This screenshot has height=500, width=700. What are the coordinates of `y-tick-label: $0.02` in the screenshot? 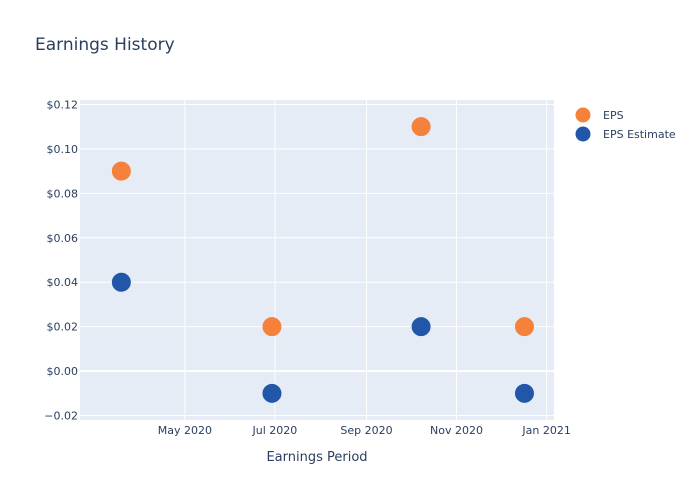 It's located at (63, 327).